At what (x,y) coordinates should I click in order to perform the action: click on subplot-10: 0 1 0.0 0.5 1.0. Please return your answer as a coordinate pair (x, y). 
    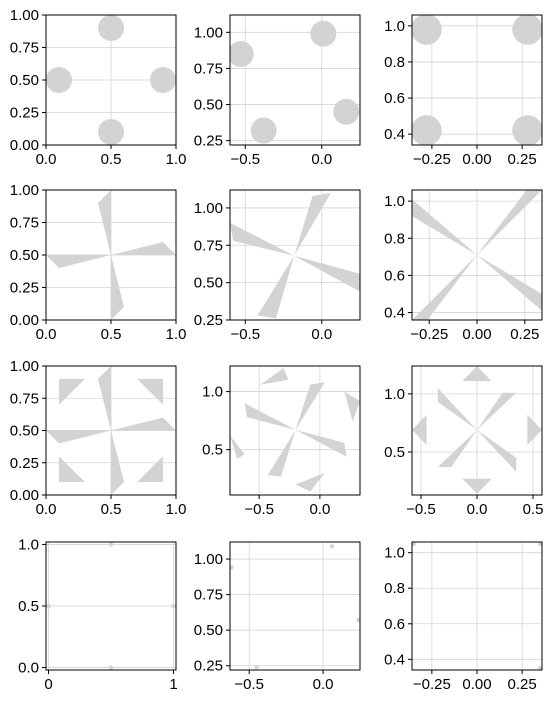
    Looking at the image, I should click on (98, 614).